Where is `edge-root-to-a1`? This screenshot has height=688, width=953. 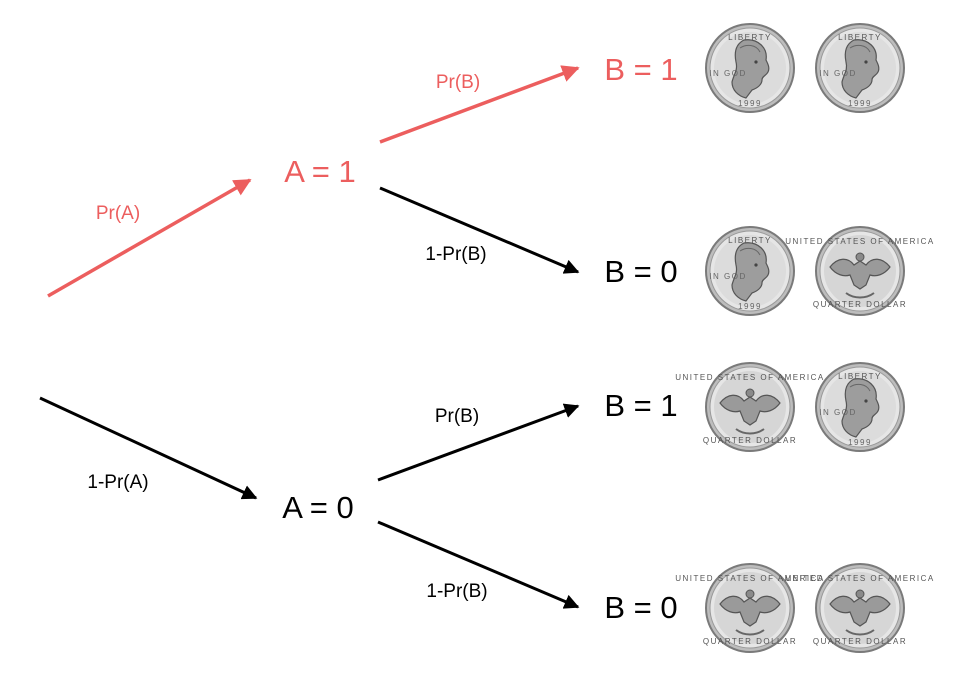
edge-root-to-a1 is located at coordinates (149, 238).